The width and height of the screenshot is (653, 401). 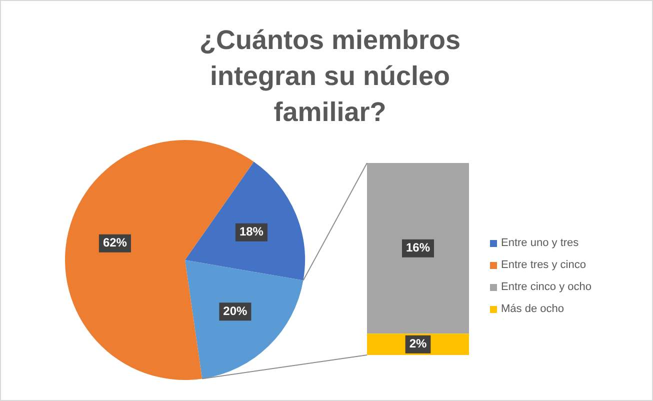 What do you see at coordinates (546, 287) in the screenshot?
I see `legend-label: Entre cinco y ocho` at bounding box center [546, 287].